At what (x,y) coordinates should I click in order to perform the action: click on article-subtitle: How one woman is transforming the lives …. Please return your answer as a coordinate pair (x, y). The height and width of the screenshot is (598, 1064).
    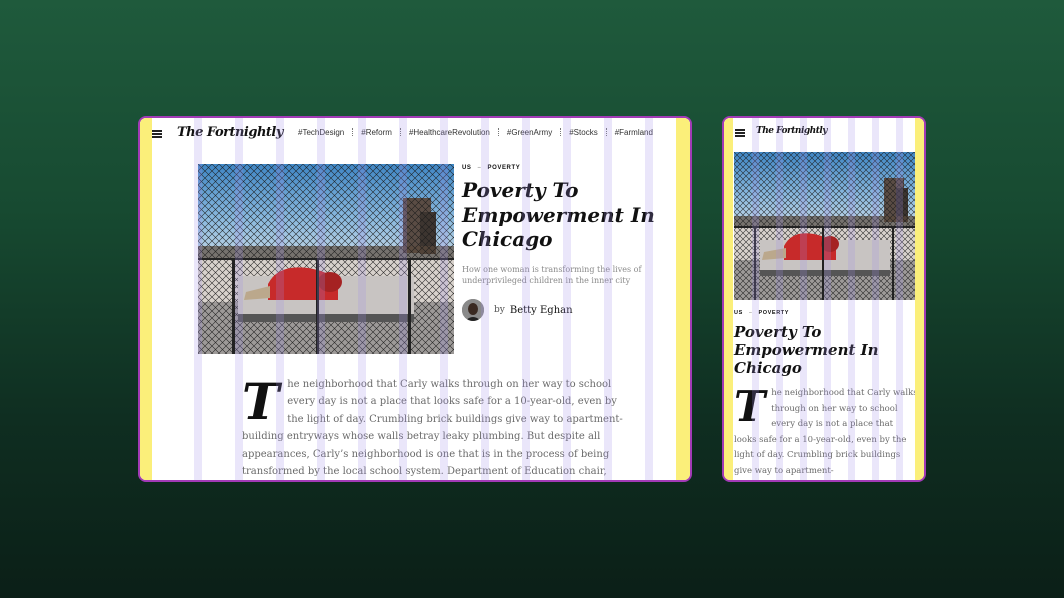
    Looking at the image, I should click on (552, 275).